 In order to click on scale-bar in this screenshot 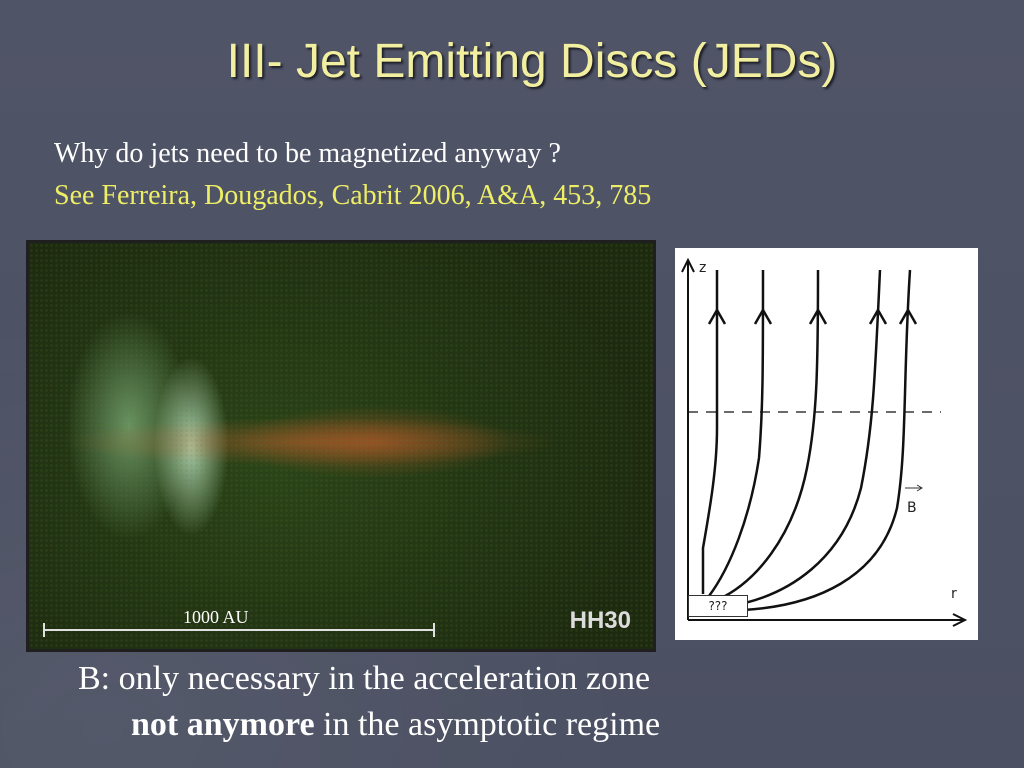, I will do `click(239, 630)`.